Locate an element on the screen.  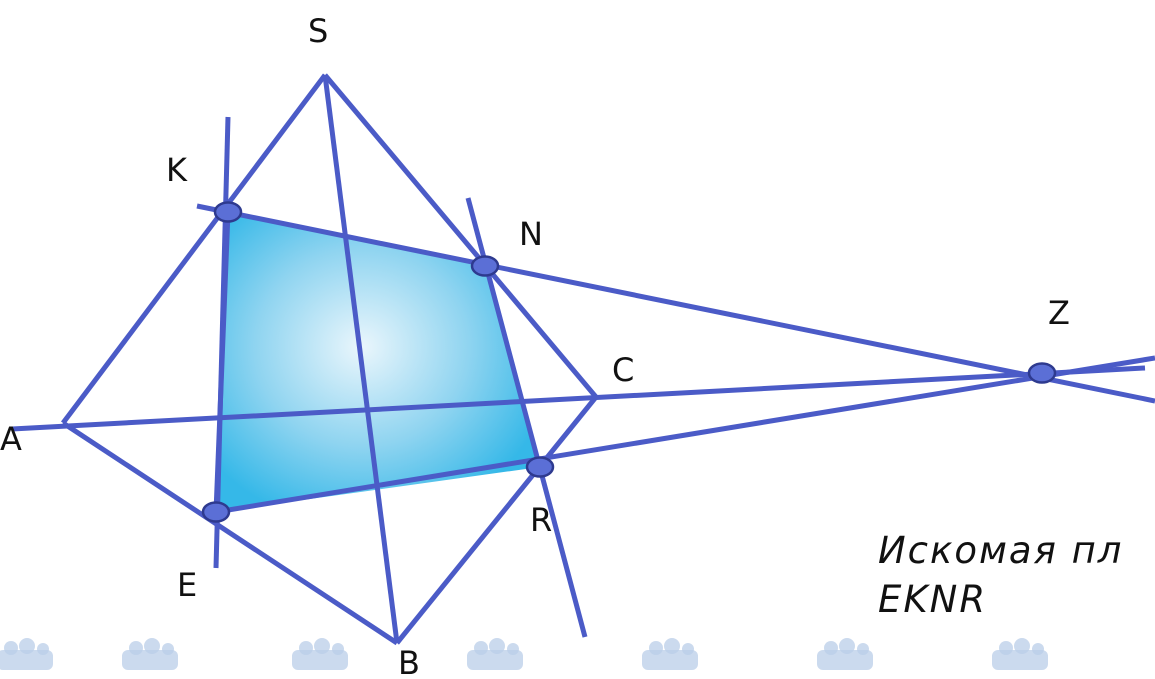
edge-bc is located at coordinates (496, 520).